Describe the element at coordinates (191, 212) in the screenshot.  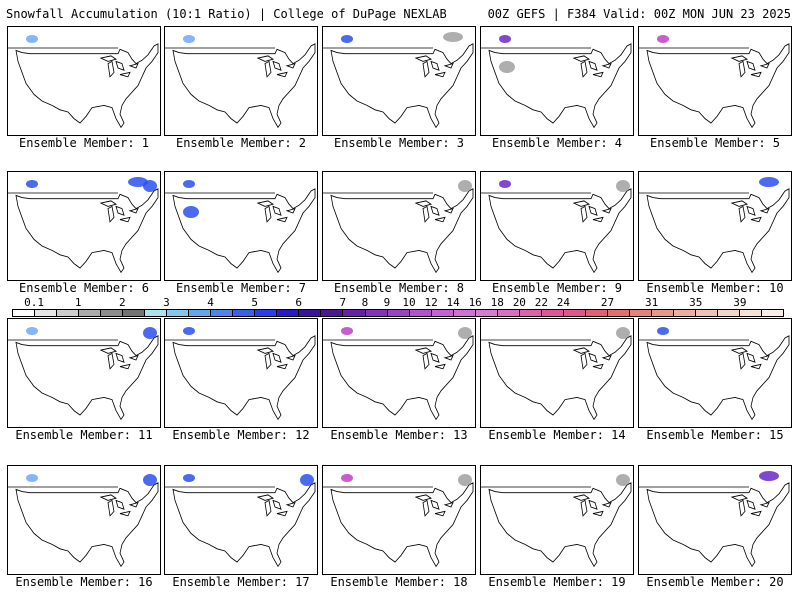
I see `snow-area-rockies` at that location.